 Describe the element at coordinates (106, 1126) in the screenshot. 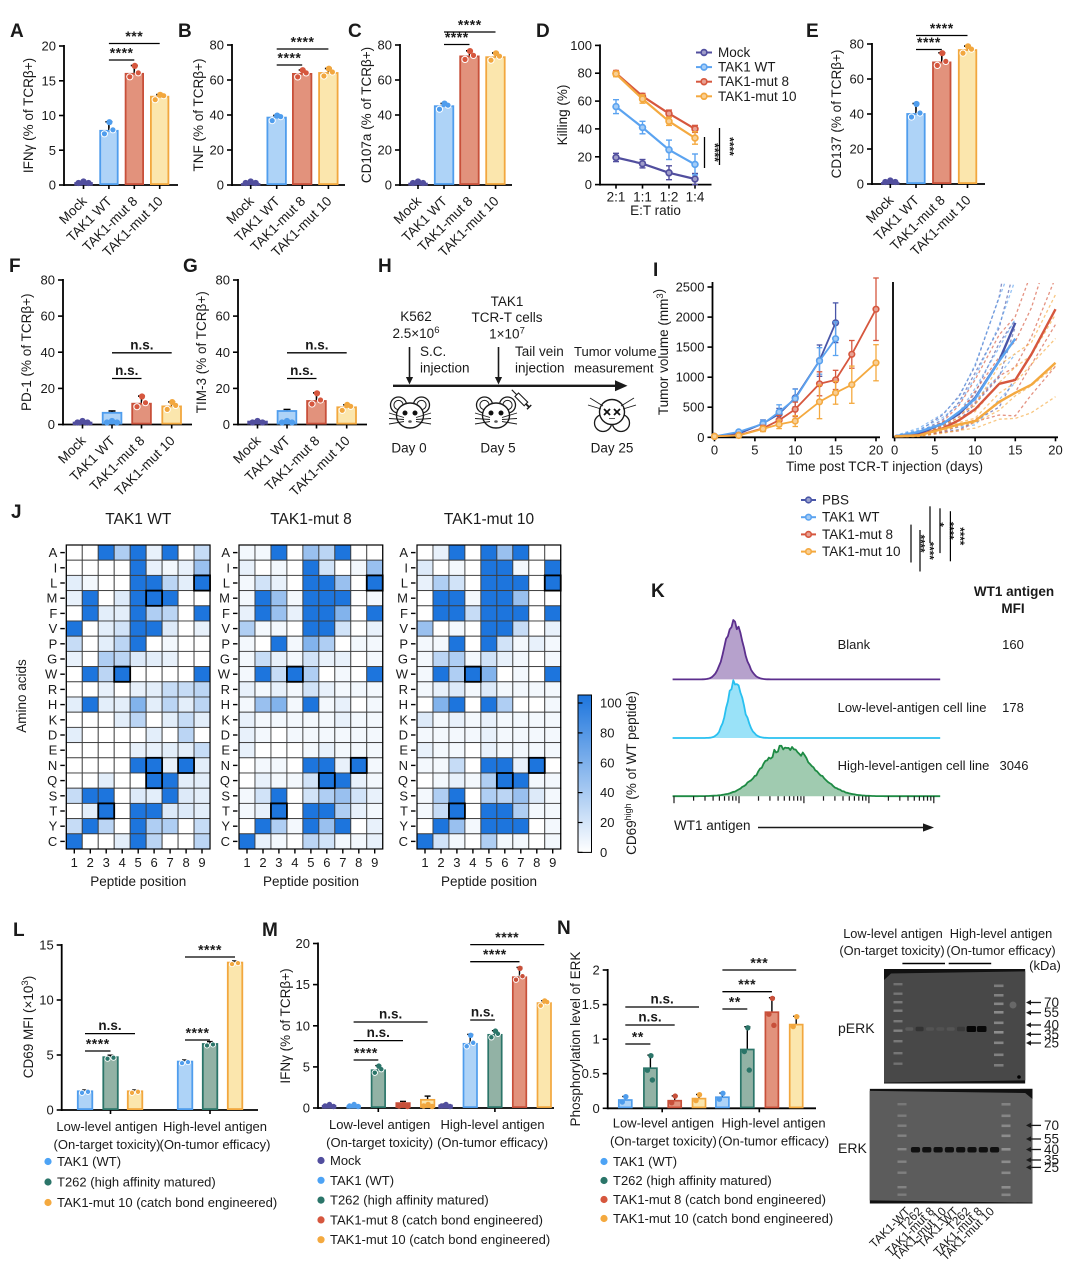

I see `svg-text: Low-level antigen` at that location.